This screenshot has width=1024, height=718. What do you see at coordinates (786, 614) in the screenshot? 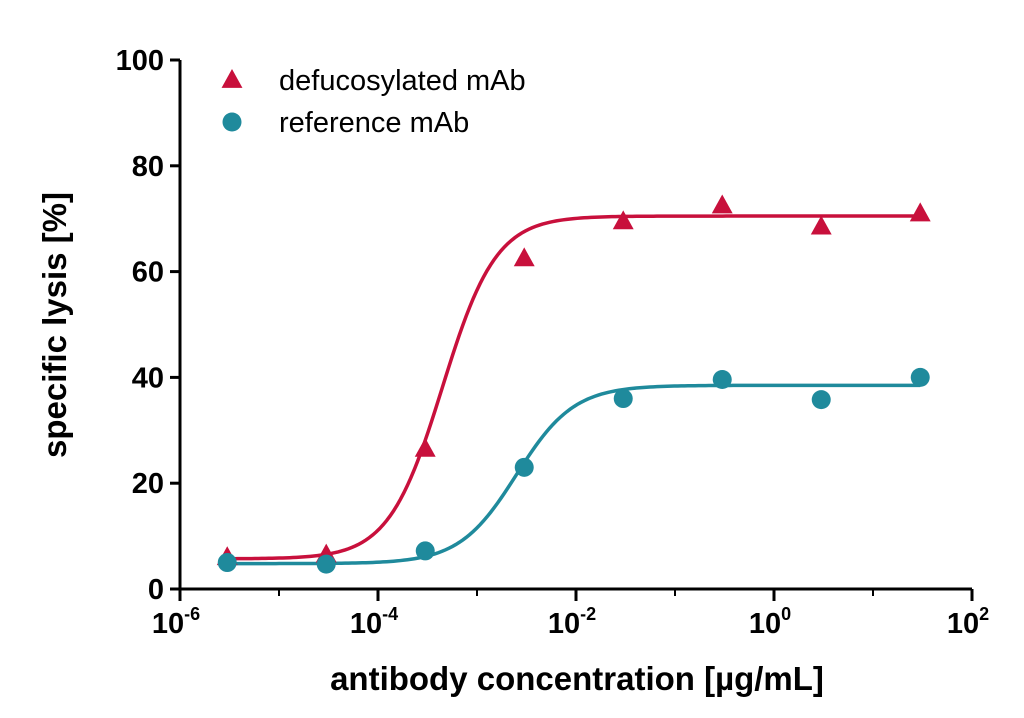
I see `x-tick-exponent: 0` at bounding box center [786, 614].